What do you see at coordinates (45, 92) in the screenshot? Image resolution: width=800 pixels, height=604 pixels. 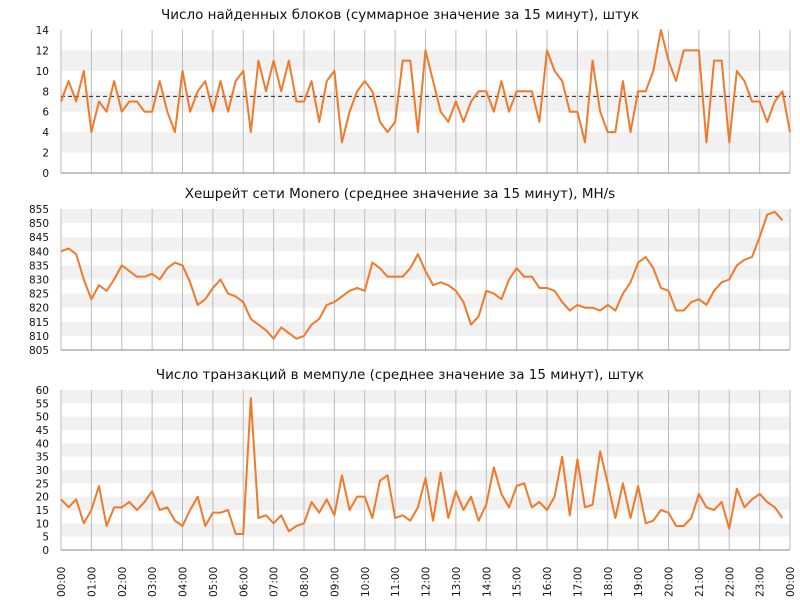 I see `y-tick-label: 8` at bounding box center [45, 92].